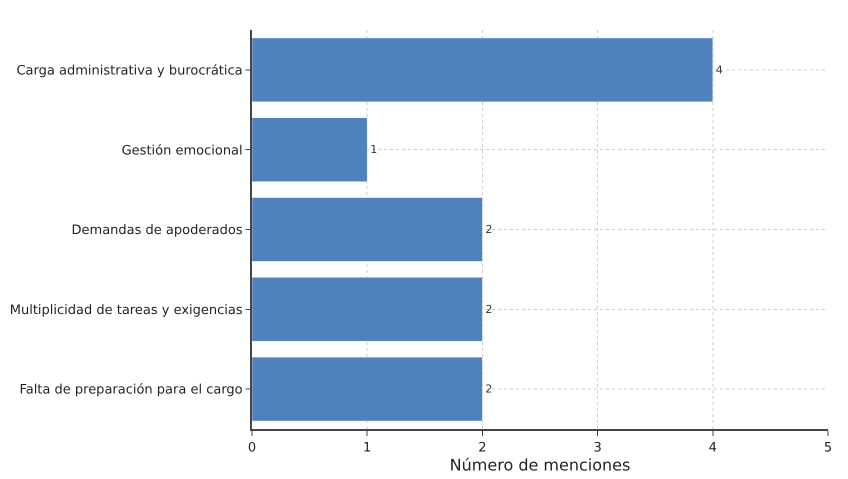  Describe the element at coordinates (719, 69) in the screenshot. I see `data-label: 4` at that location.